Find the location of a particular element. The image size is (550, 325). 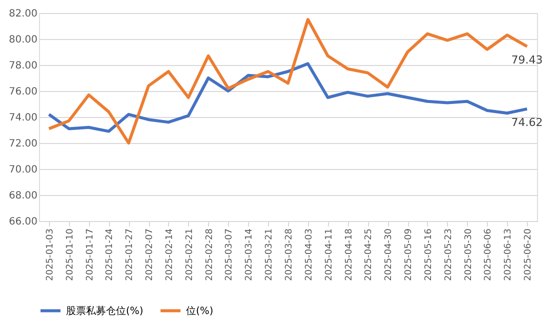

x-tick-label: 2025-02-21 is located at coordinates (189, 254).